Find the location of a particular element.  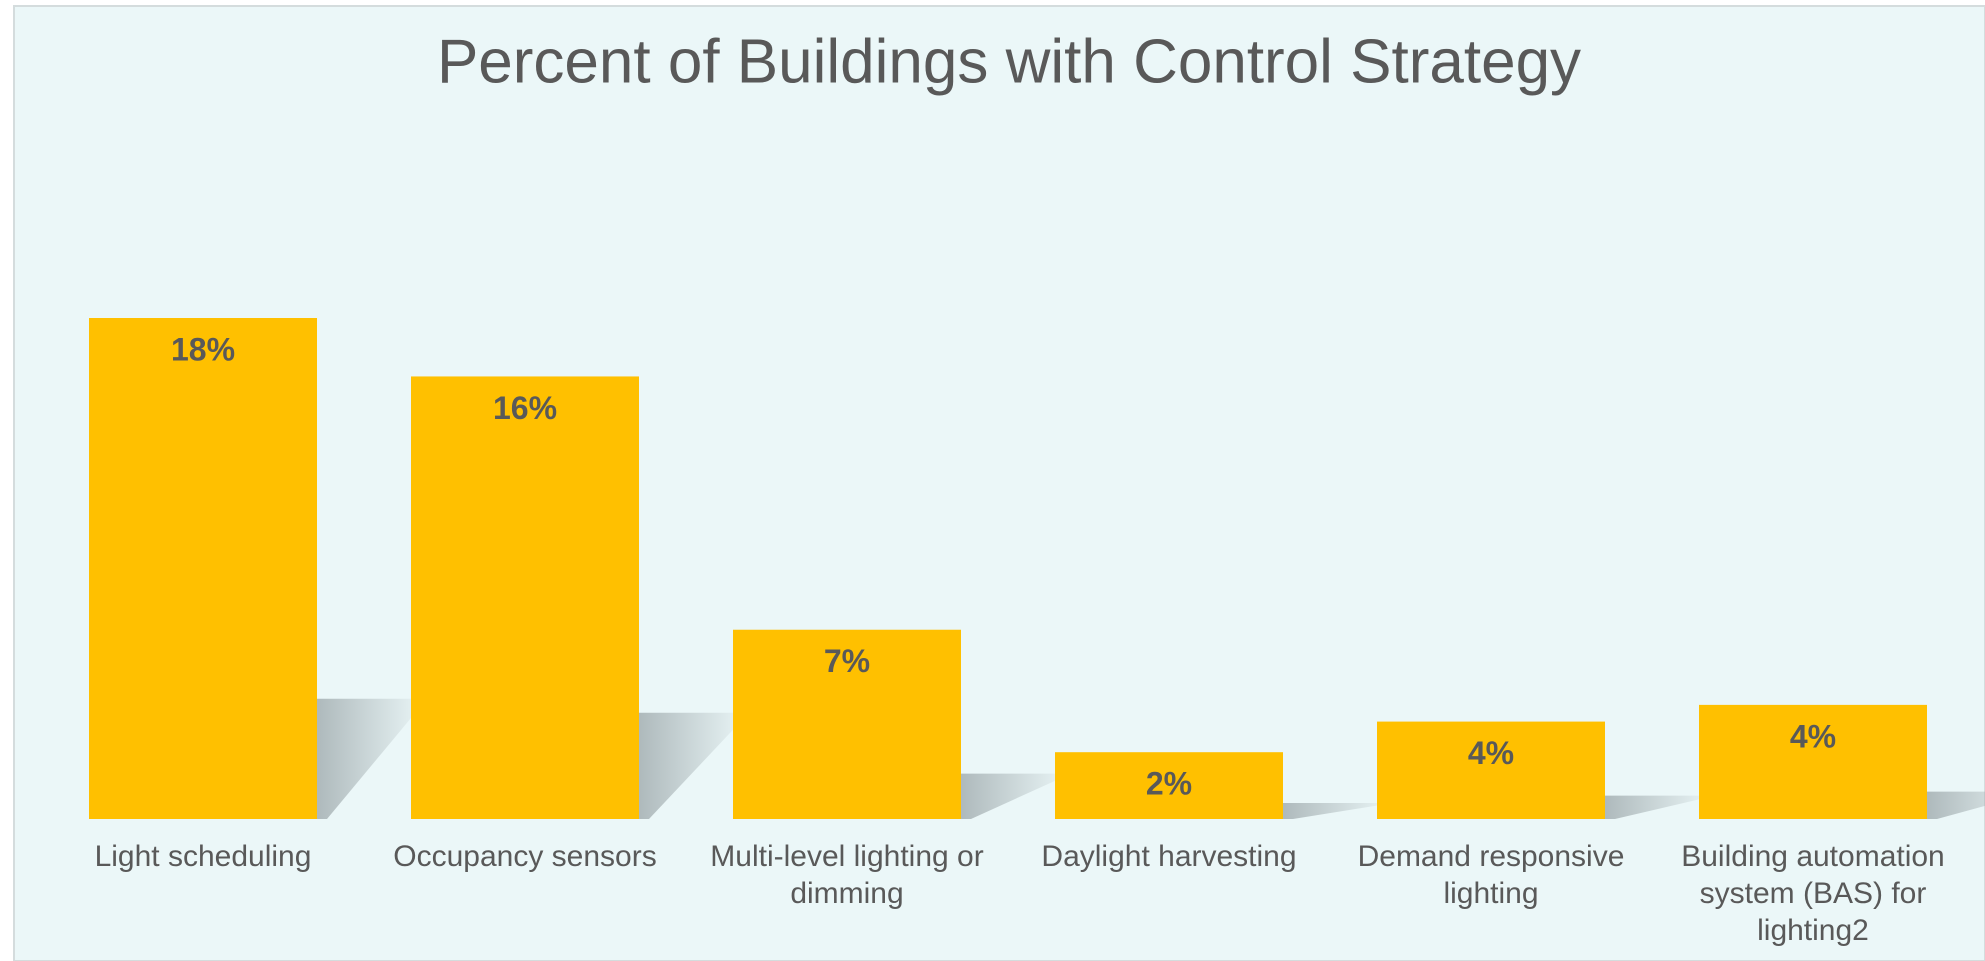

x-tick-label: Light scheduling is located at coordinates (203, 856).